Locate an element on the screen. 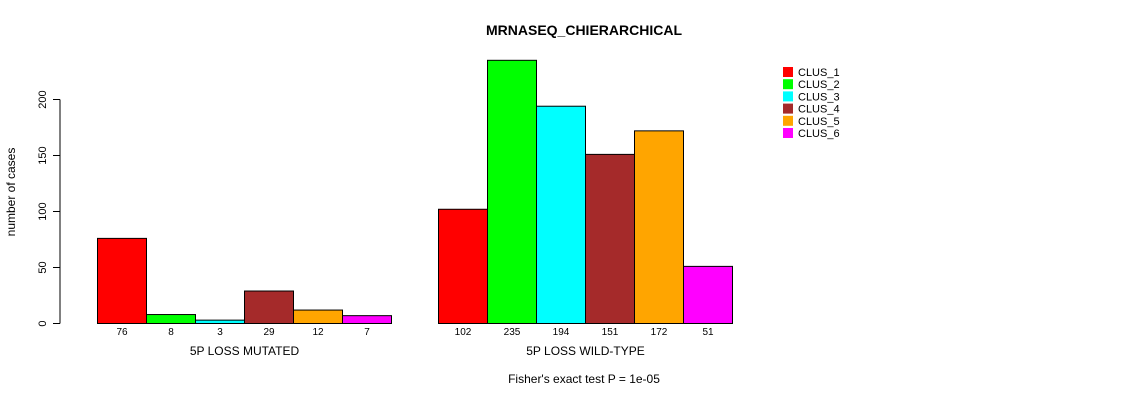 The height and width of the screenshot is (400, 1140). legend-label: CLUS_5 is located at coordinates (819, 122).